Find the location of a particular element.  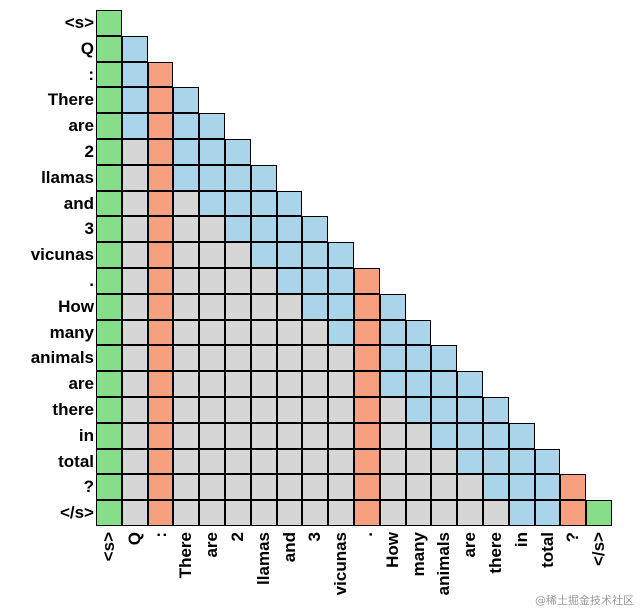

row-label: are is located at coordinates (81, 126).